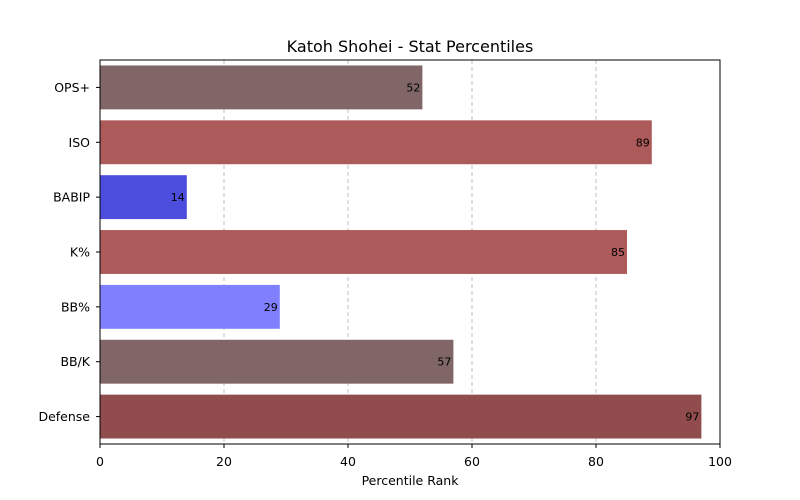 This screenshot has height=500, width=800. What do you see at coordinates (72, 87) in the screenshot?
I see `y-tick-label: OPS+` at bounding box center [72, 87].